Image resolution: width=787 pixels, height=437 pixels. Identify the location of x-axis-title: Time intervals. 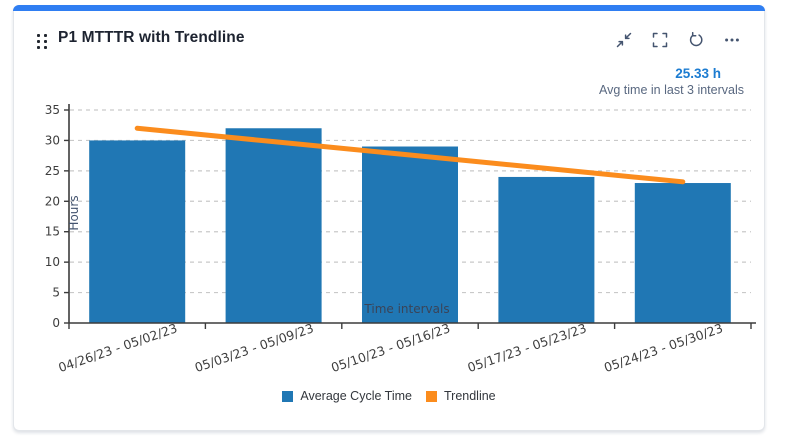
(406, 309).